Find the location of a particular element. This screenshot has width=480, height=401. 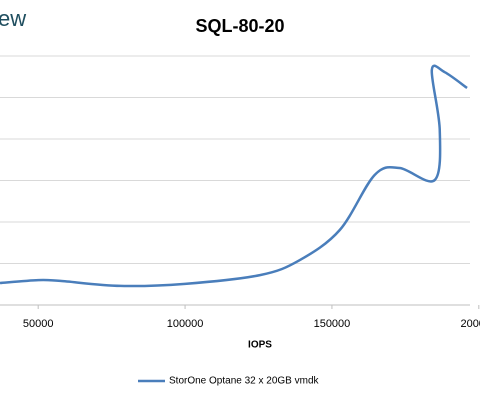

legend-label: StorOne Optane 32 x 20GB vmdk is located at coordinates (244, 381).